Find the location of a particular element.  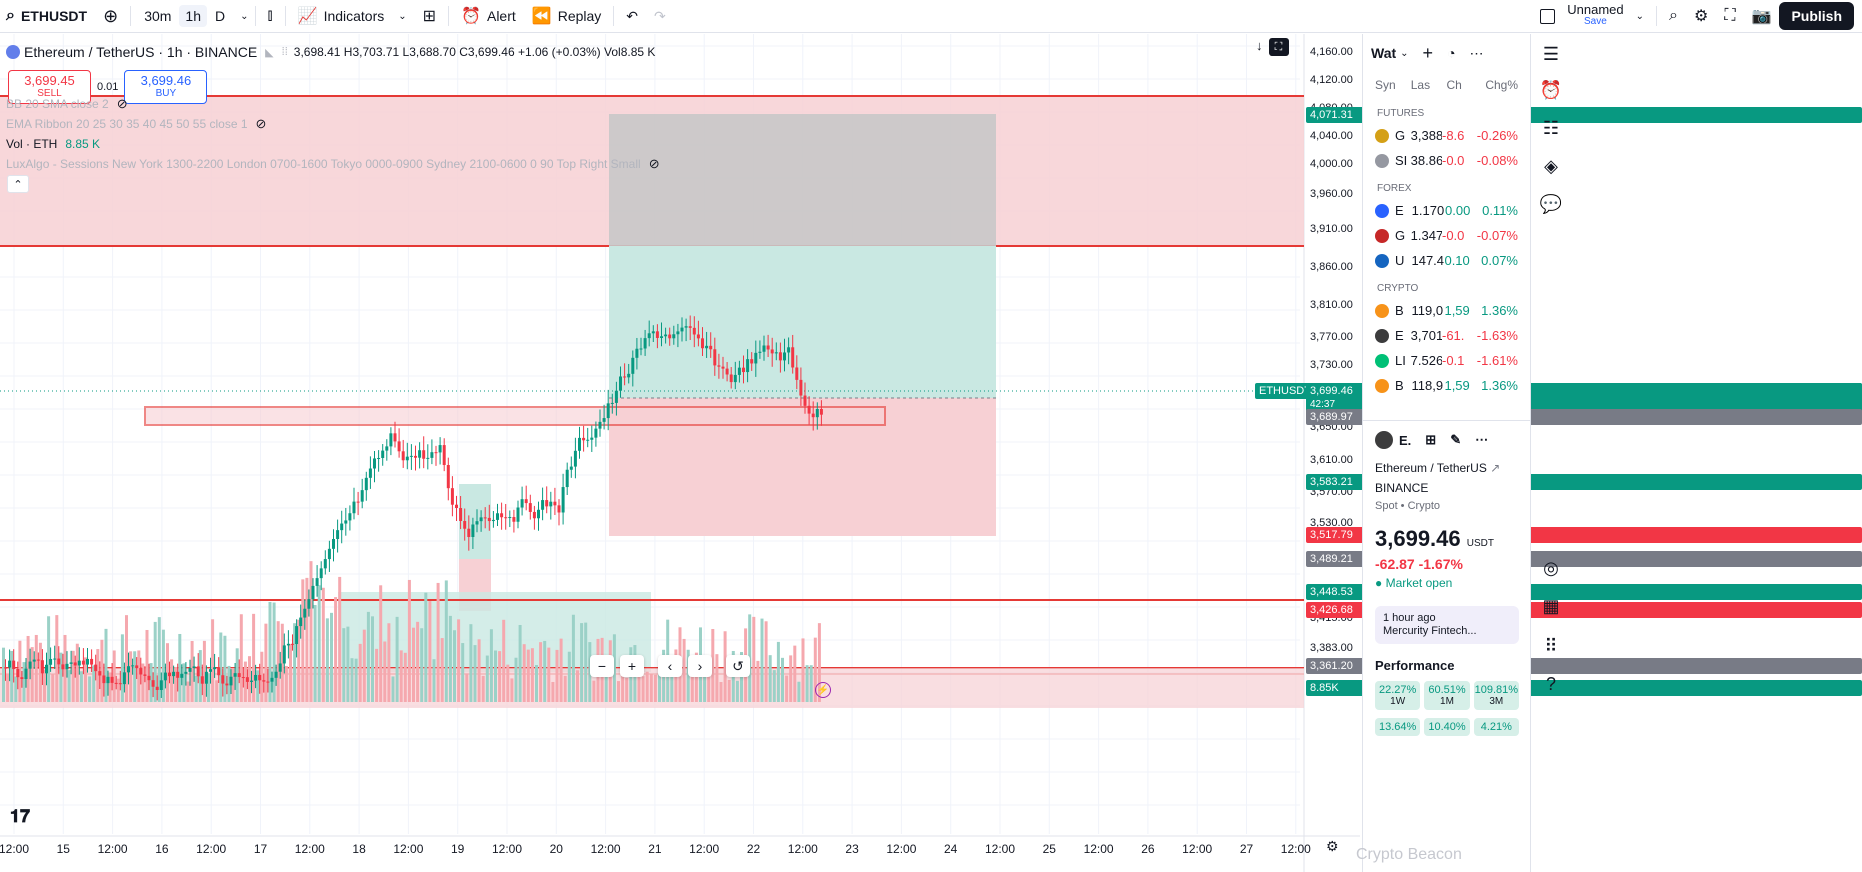

chart-type-button: ⫾ is located at coordinates (270, 16).